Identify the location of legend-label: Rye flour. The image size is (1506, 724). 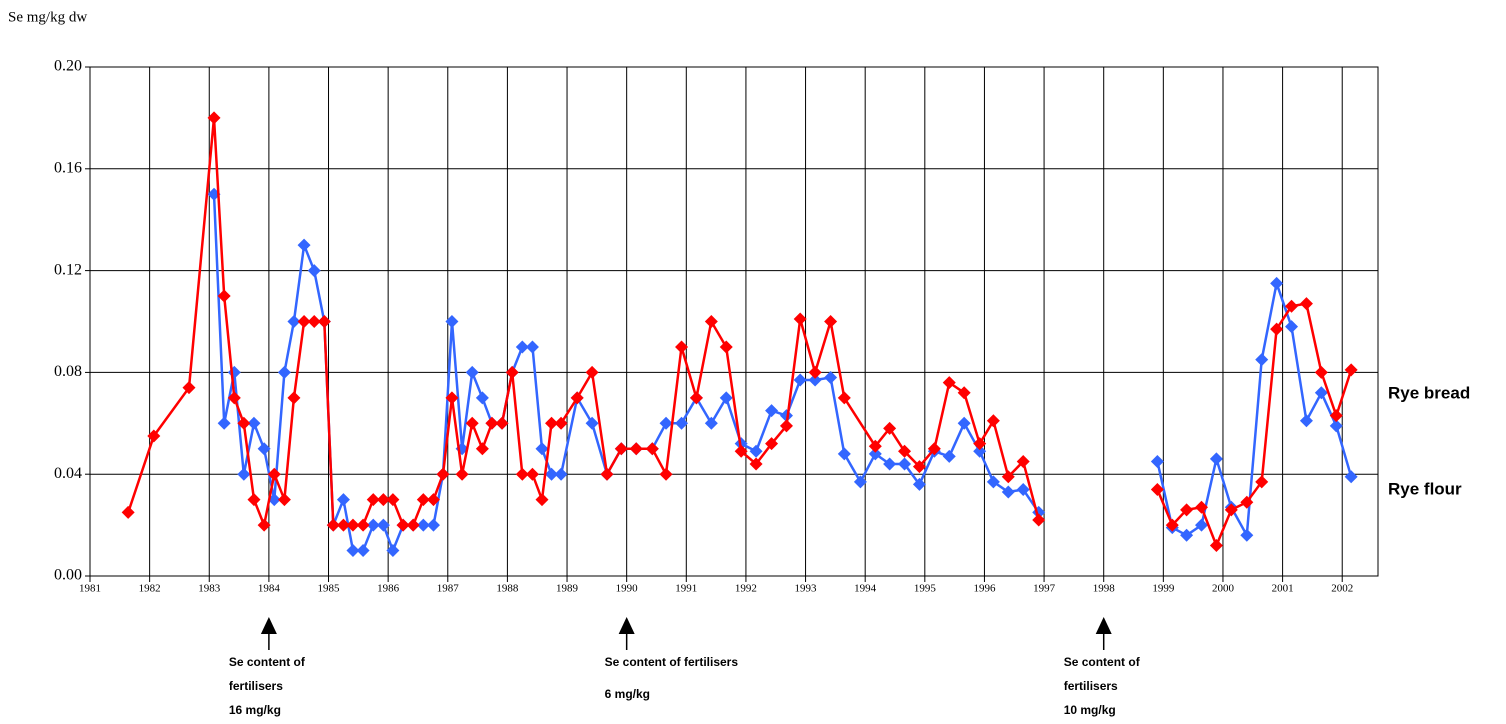
(1425, 488).